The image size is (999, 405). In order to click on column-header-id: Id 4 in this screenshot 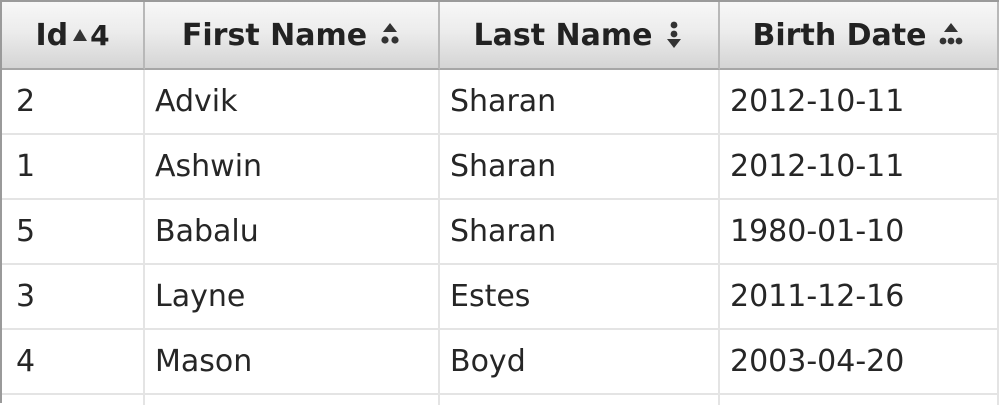, I will do `click(73, 36)`.